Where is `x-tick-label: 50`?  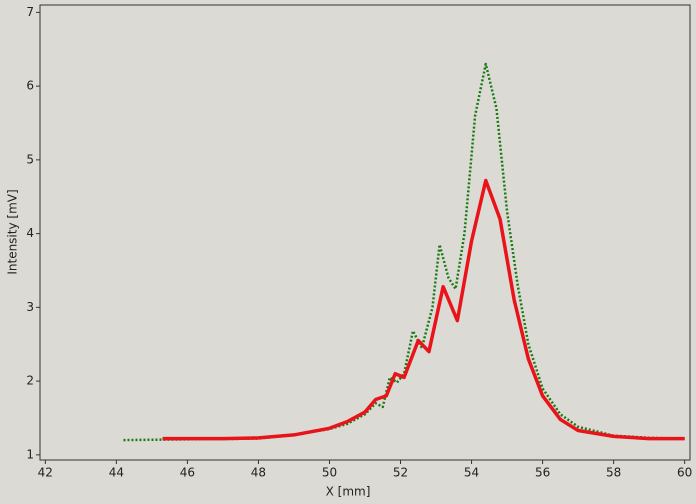
x-tick-label: 50 is located at coordinates (329, 473).